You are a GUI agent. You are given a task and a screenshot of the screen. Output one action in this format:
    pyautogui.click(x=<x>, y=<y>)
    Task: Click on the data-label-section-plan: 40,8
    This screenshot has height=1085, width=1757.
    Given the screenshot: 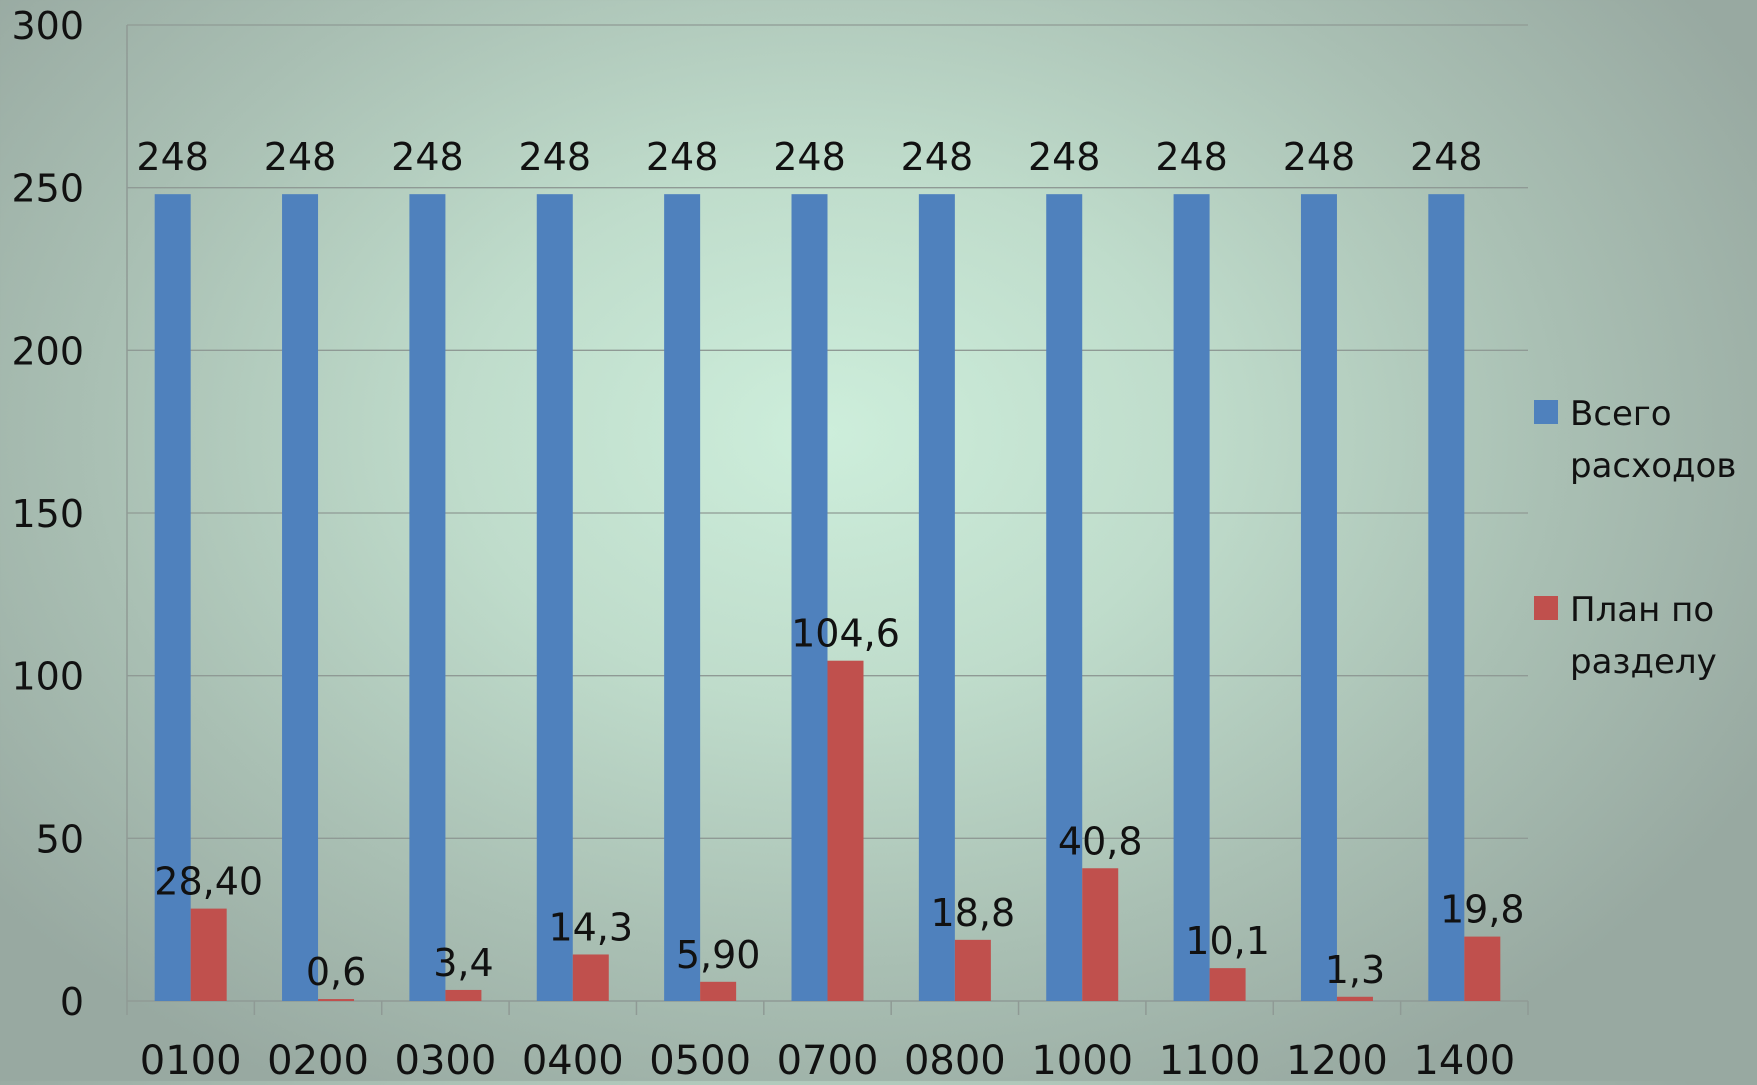 What is the action you would take?
    pyautogui.click(x=1100, y=841)
    